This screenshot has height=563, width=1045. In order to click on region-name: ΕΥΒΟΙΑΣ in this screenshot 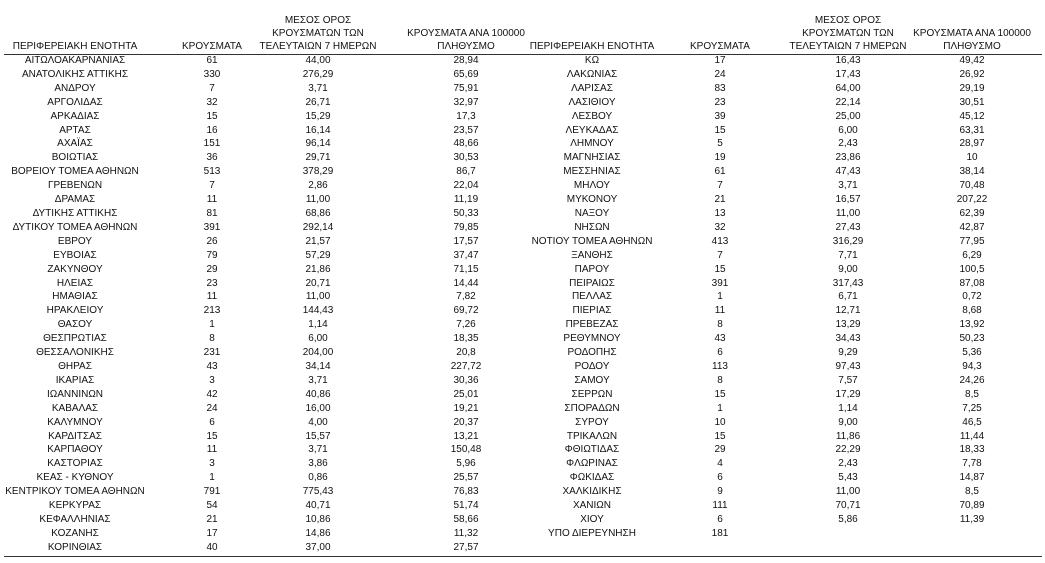, I will do `click(75, 255)`.